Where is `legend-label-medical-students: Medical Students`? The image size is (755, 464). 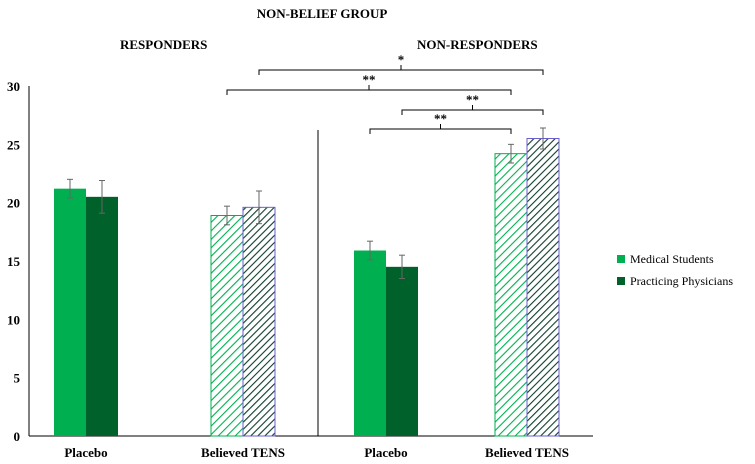 legend-label-medical-students: Medical Students is located at coordinates (672, 259).